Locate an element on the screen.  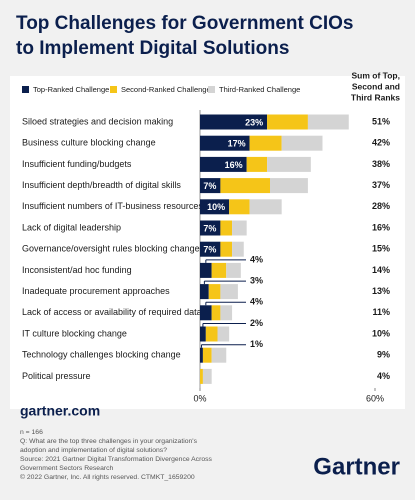
total-label: 14% is located at coordinates (381, 270).